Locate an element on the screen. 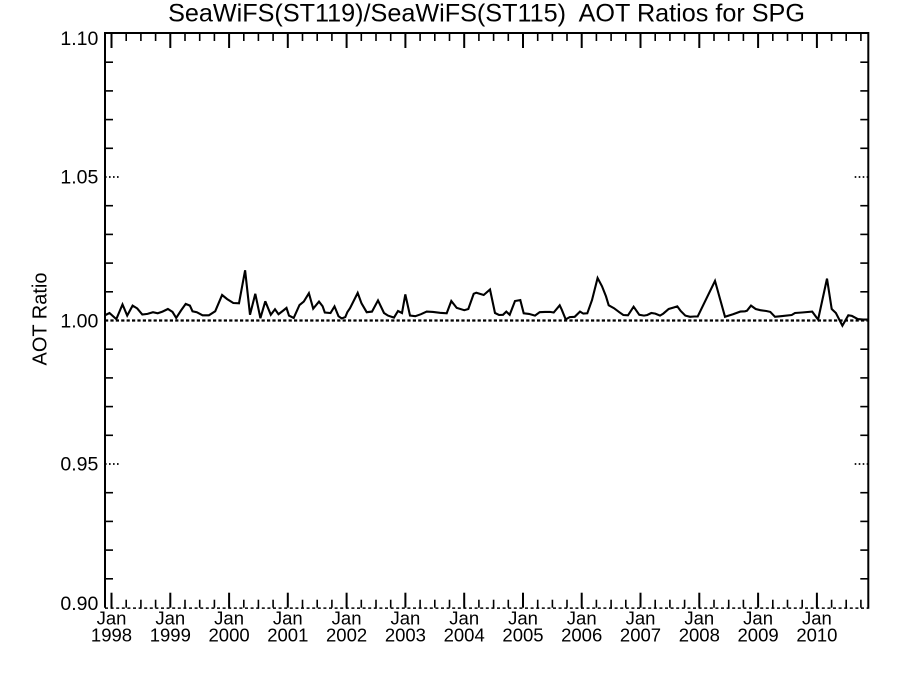 This screenshot has width=900, height=680. svg-text: 2001 is located at coordinates (287, 634).